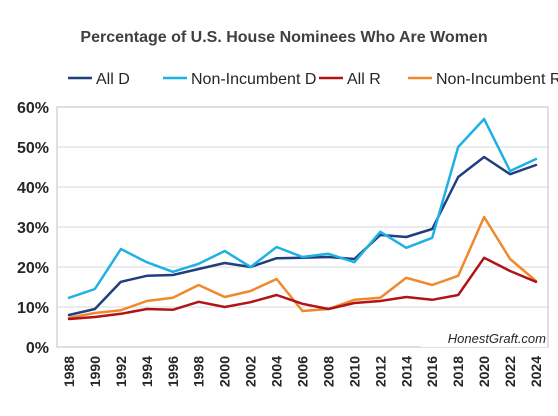  What do you see at coordinates (497, 79) in the screenshot?
I see `legend-label: Non-Incumbent R` at bounding box center [497, 79].